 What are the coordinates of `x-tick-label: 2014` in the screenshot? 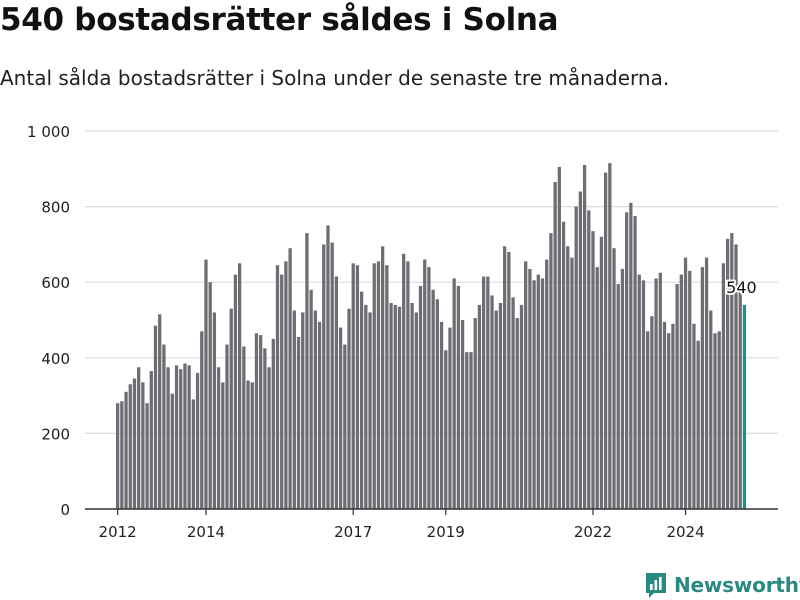 It's located at (206, 532).